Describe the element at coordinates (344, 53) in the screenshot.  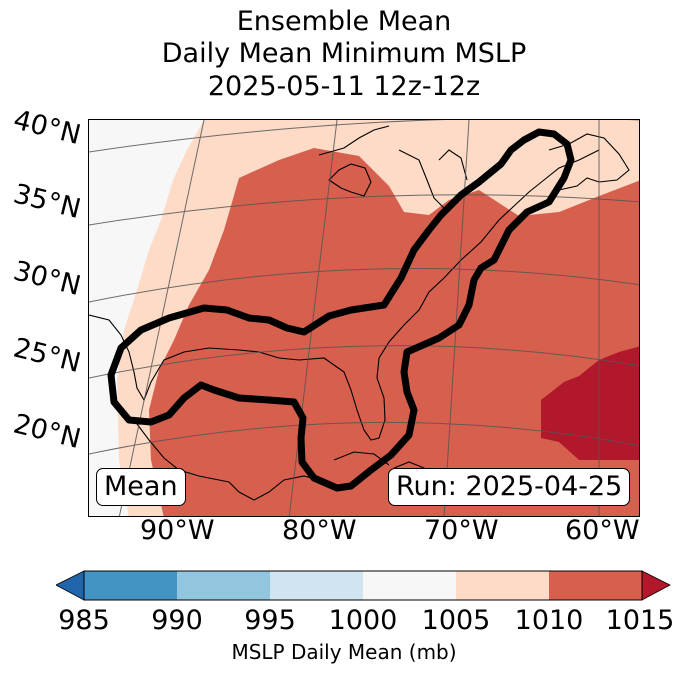
I see `title-line-2: Daily Mean Minimum MSLP` at that location.